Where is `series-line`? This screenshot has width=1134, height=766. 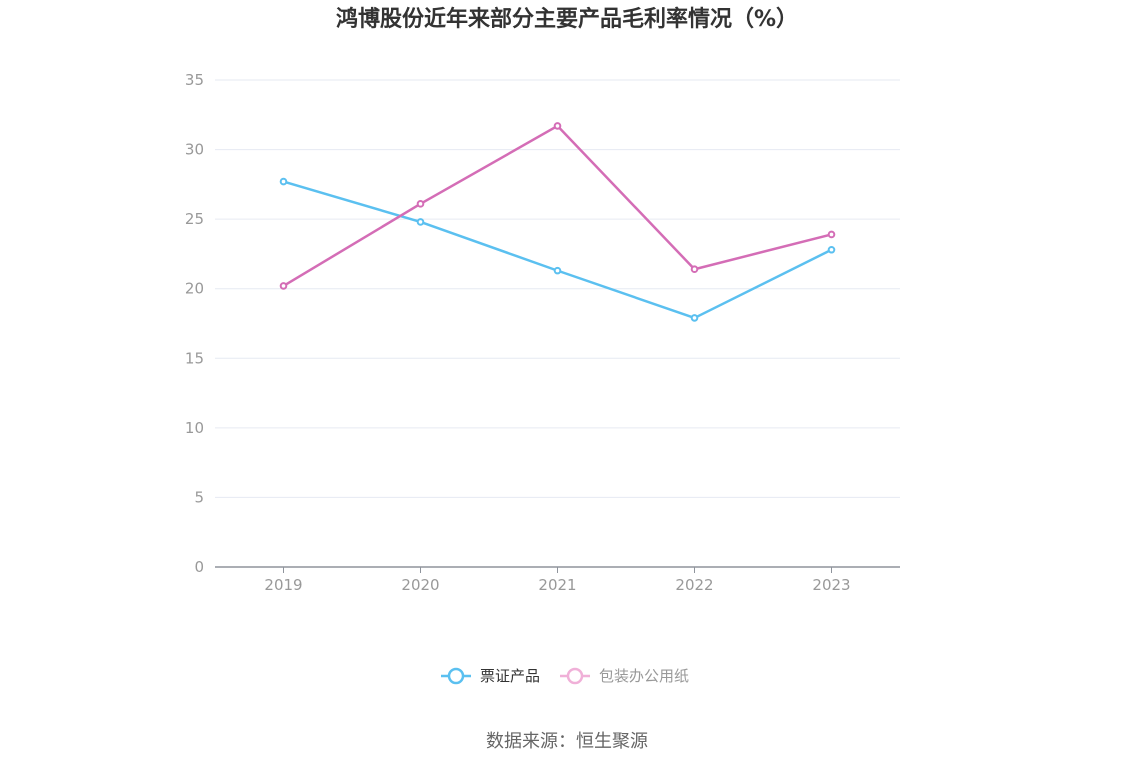
series-line is located at coordinates (558, 250).